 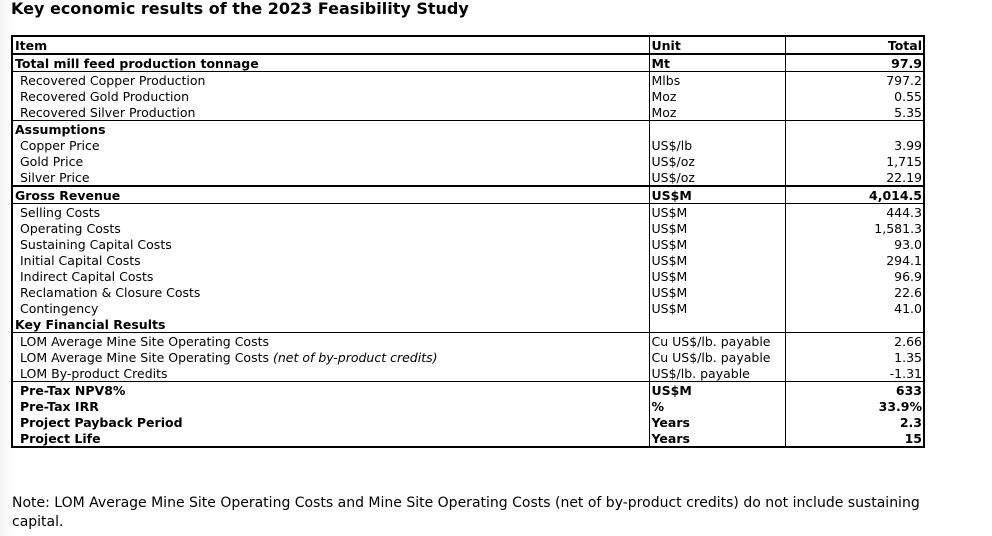 I want to click on row-total: 294.1, so click(x=855, y=260).